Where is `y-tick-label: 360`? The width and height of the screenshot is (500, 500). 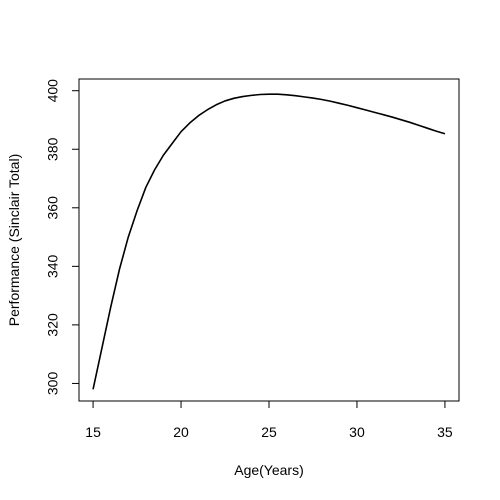 y-tick-label: 360 is located at coordinates (53, 208).